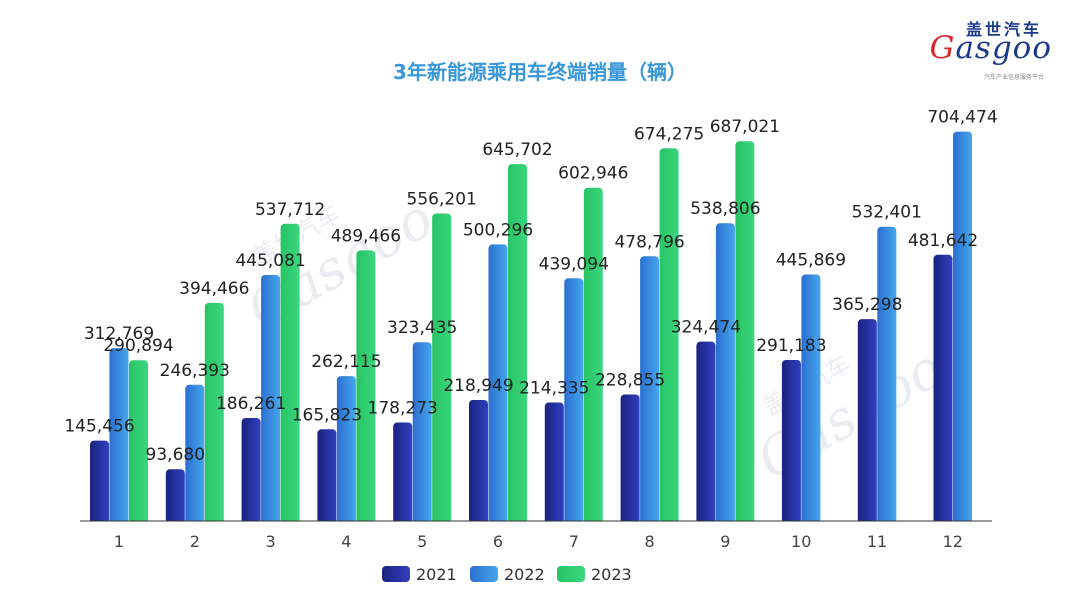 The height and width of the screenshot is (608, 1080). What do you see at coordinates (138, 346) in the screenshot?
I see `data-label-2023-month-1: 290,894` at bounding box center [138, 346].